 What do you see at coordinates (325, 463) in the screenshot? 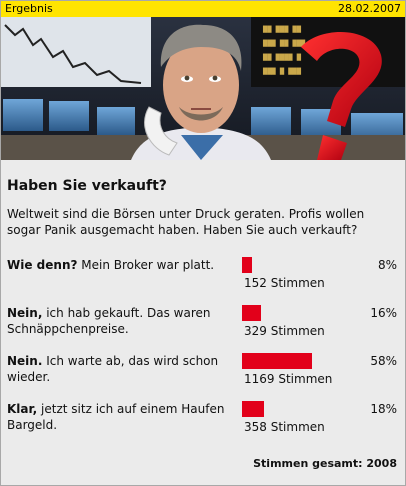
I see `total-votes: Stimmen gesamt: 2008` at bounding box center [325, 463].